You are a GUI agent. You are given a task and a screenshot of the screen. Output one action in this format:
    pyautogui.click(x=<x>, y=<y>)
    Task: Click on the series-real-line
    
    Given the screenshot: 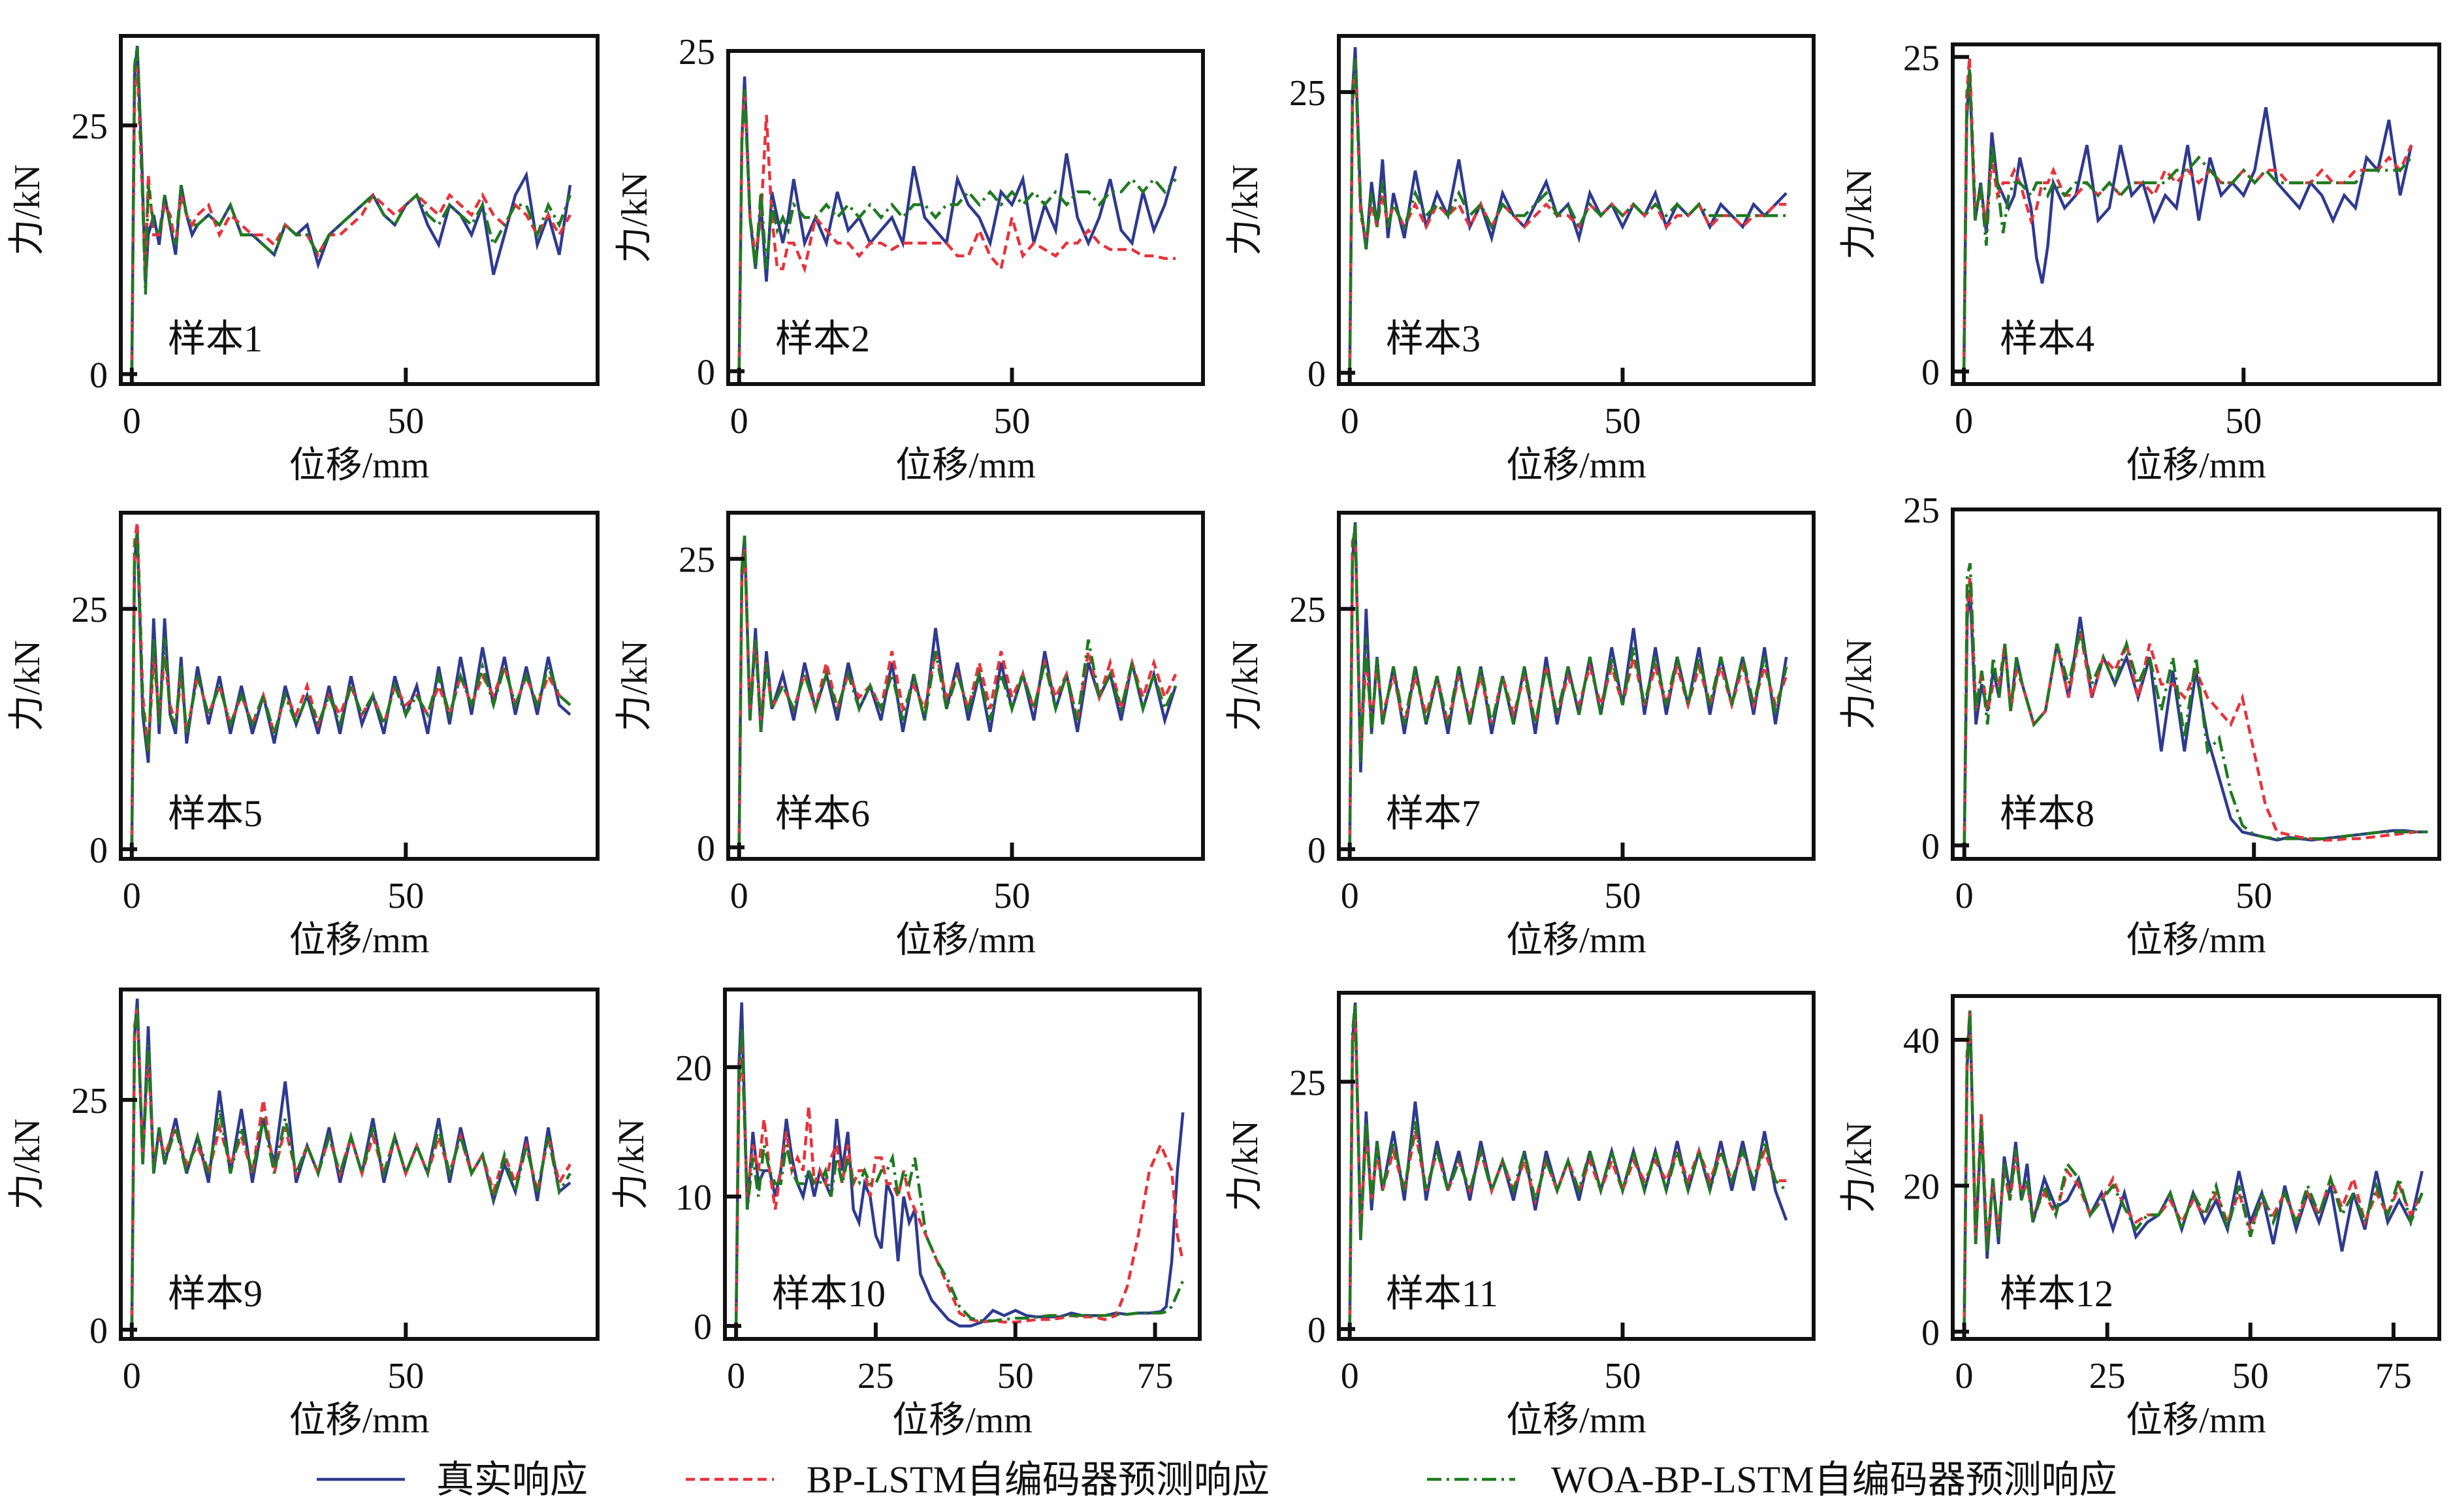 What is the action you would take?
    pyautogui.click(x=957, y=224)
    